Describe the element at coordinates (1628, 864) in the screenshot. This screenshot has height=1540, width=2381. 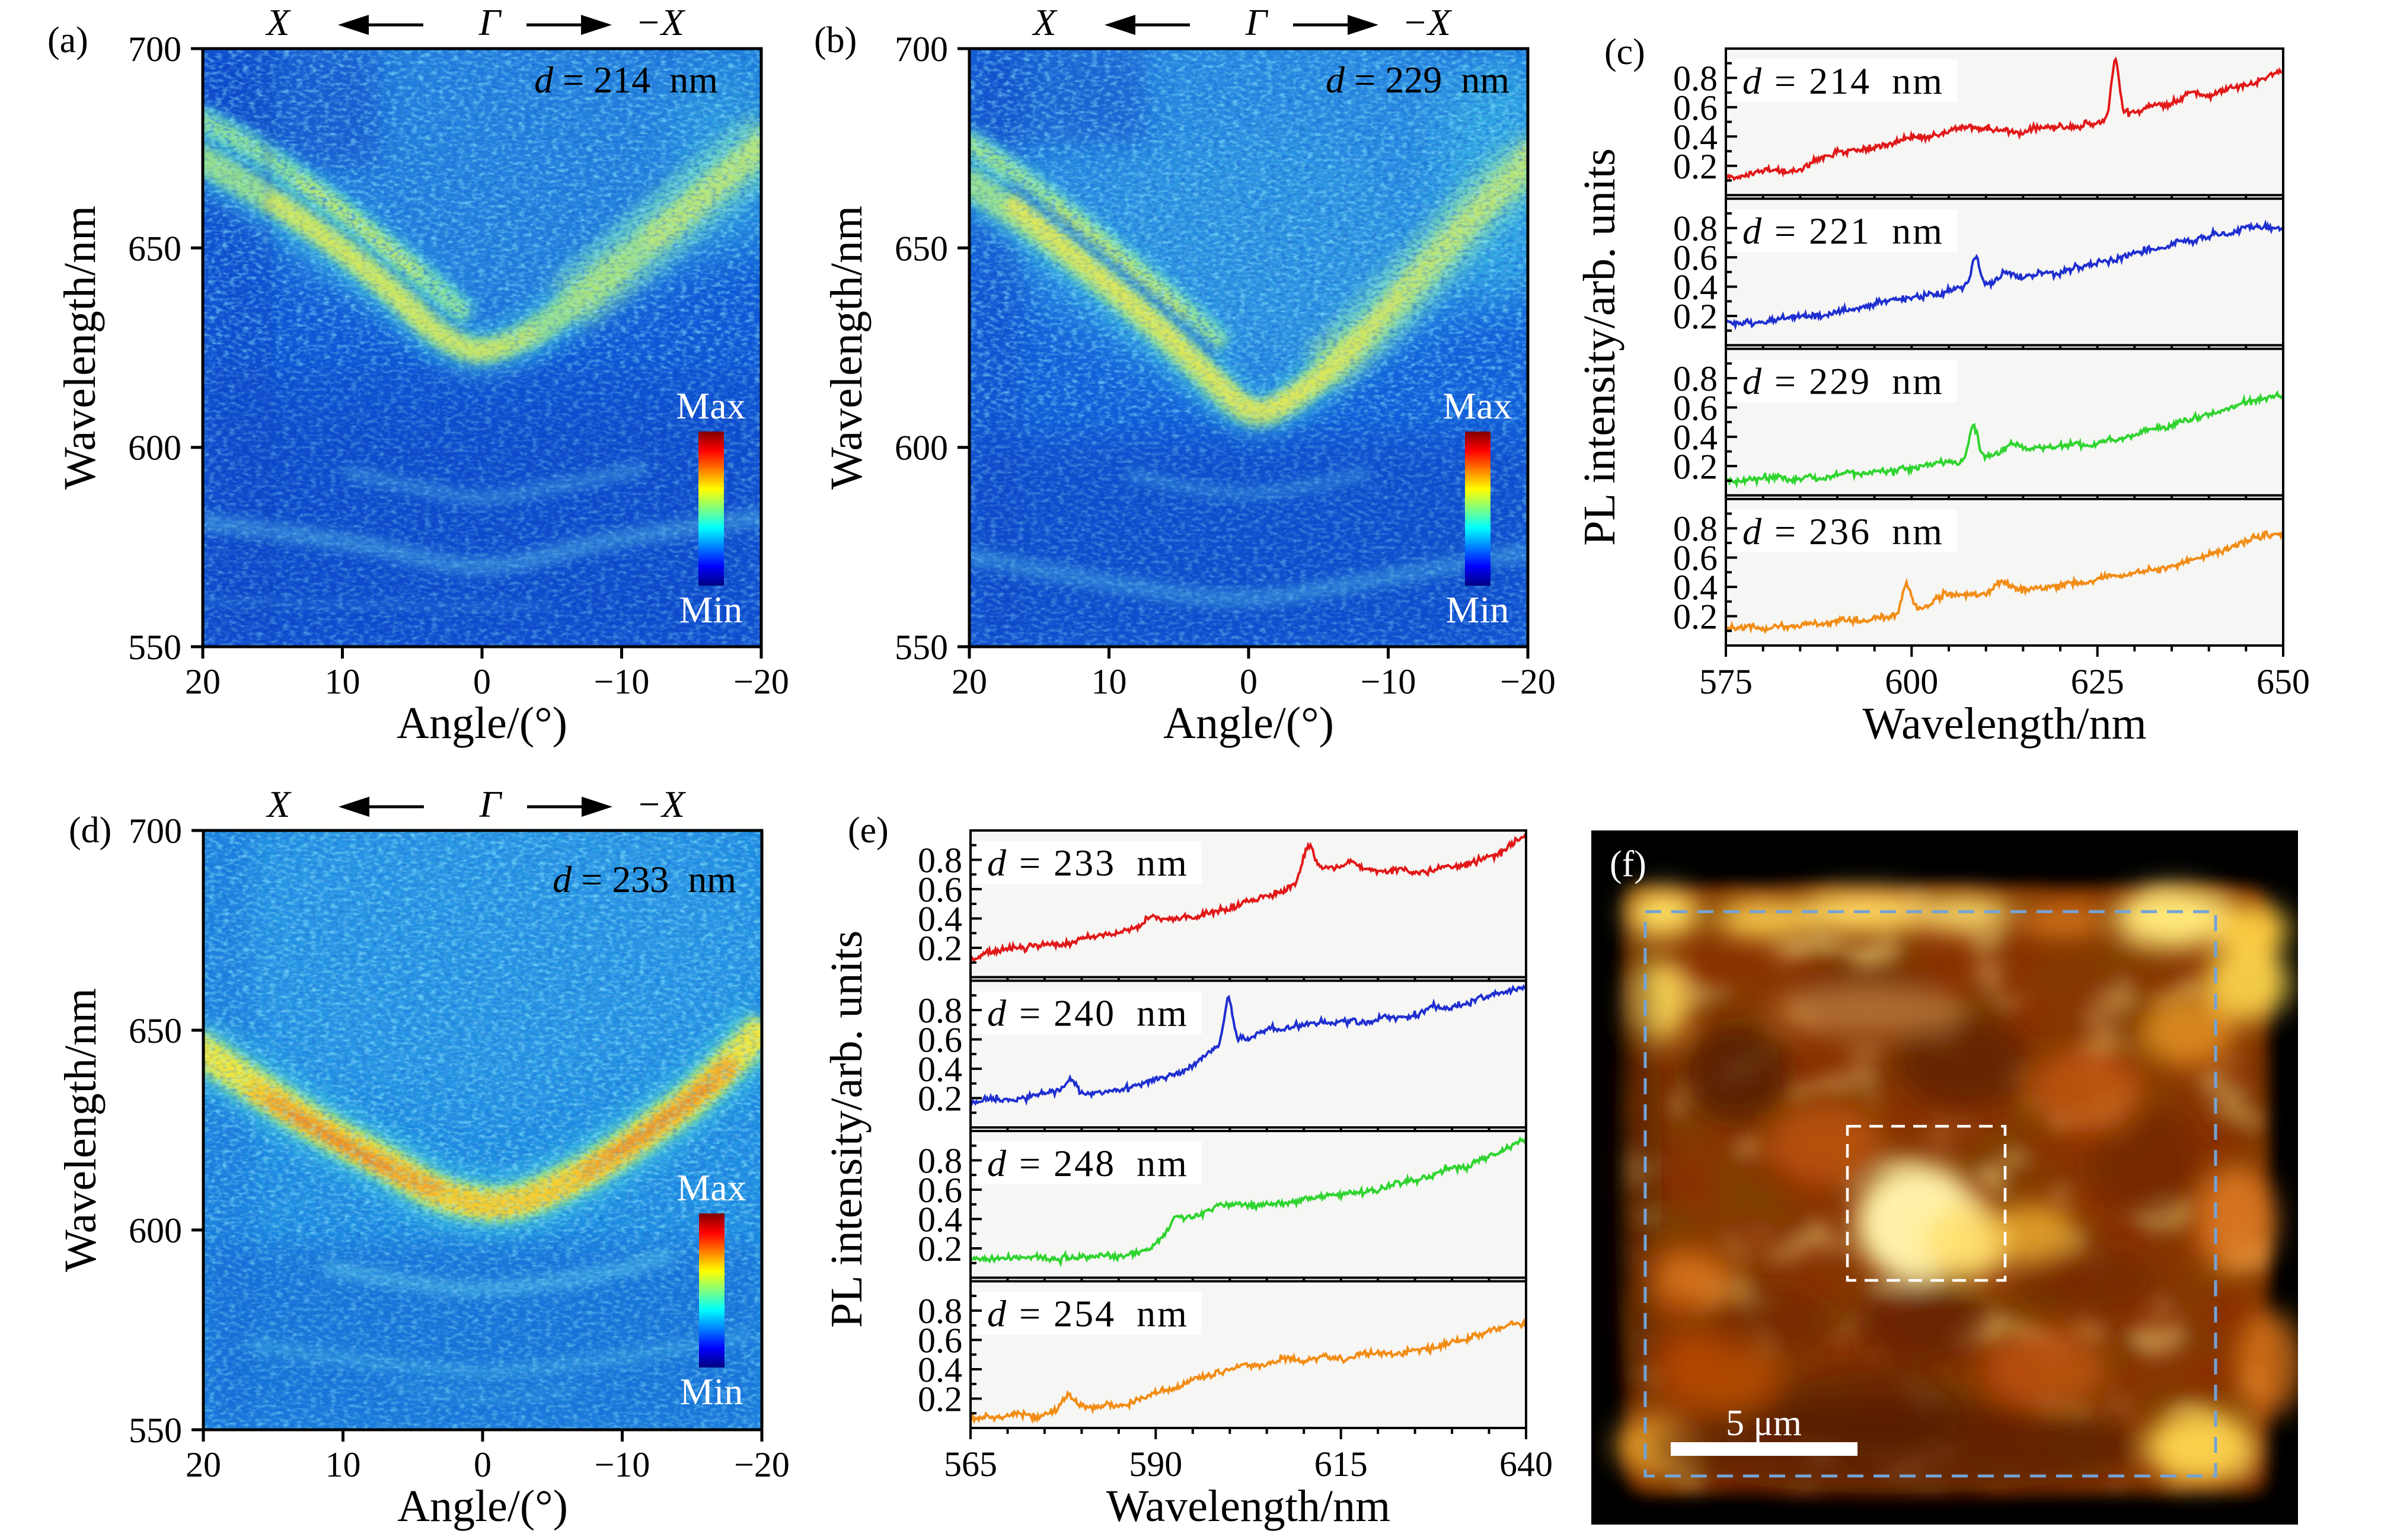
I see `svg-text: (f)` at that location.